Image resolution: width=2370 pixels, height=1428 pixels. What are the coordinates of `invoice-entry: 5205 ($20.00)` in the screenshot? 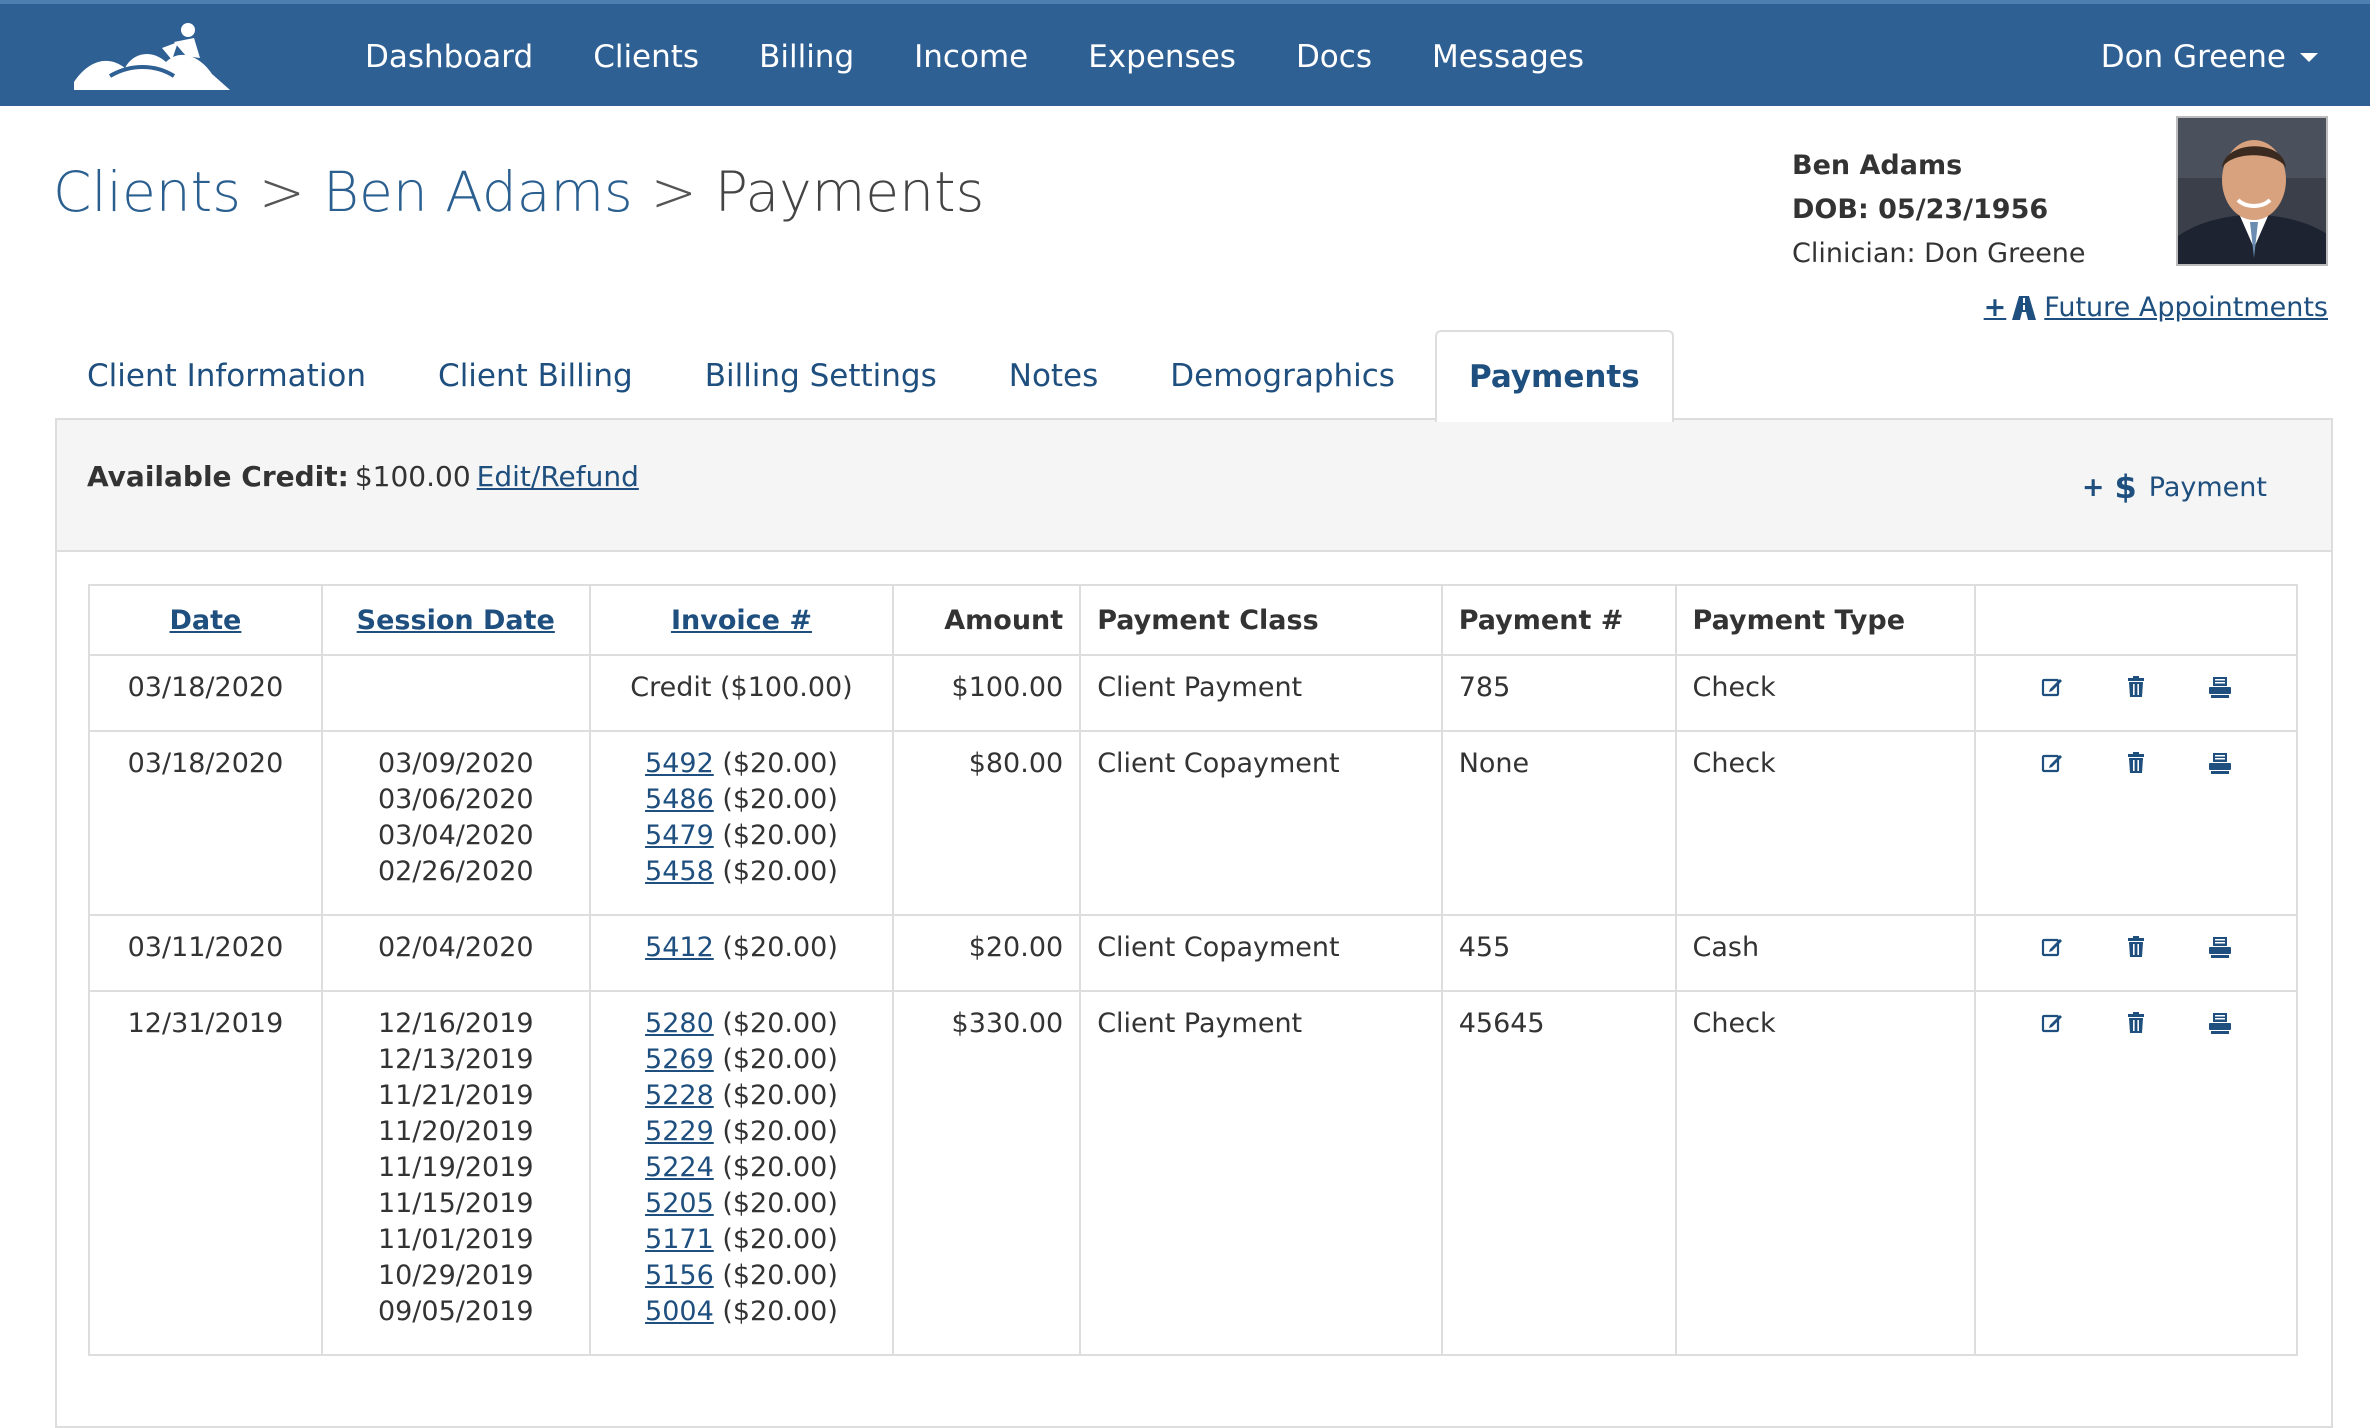 It's located at (742, 1204).